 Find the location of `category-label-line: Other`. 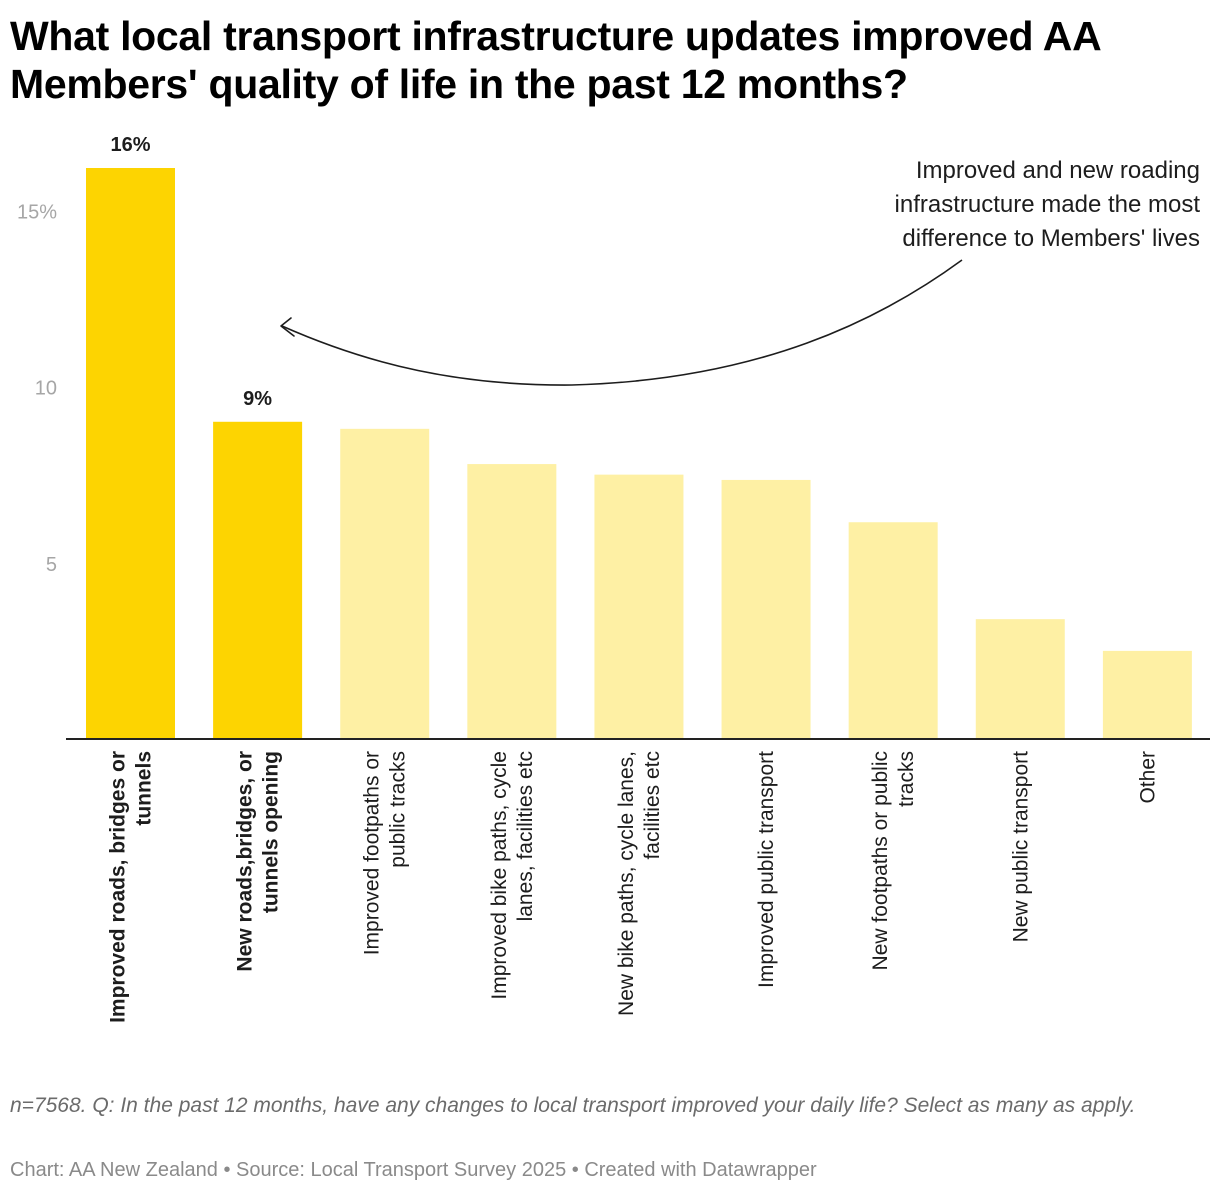

category-label-line: Other is located at coordinates (1147, 777).